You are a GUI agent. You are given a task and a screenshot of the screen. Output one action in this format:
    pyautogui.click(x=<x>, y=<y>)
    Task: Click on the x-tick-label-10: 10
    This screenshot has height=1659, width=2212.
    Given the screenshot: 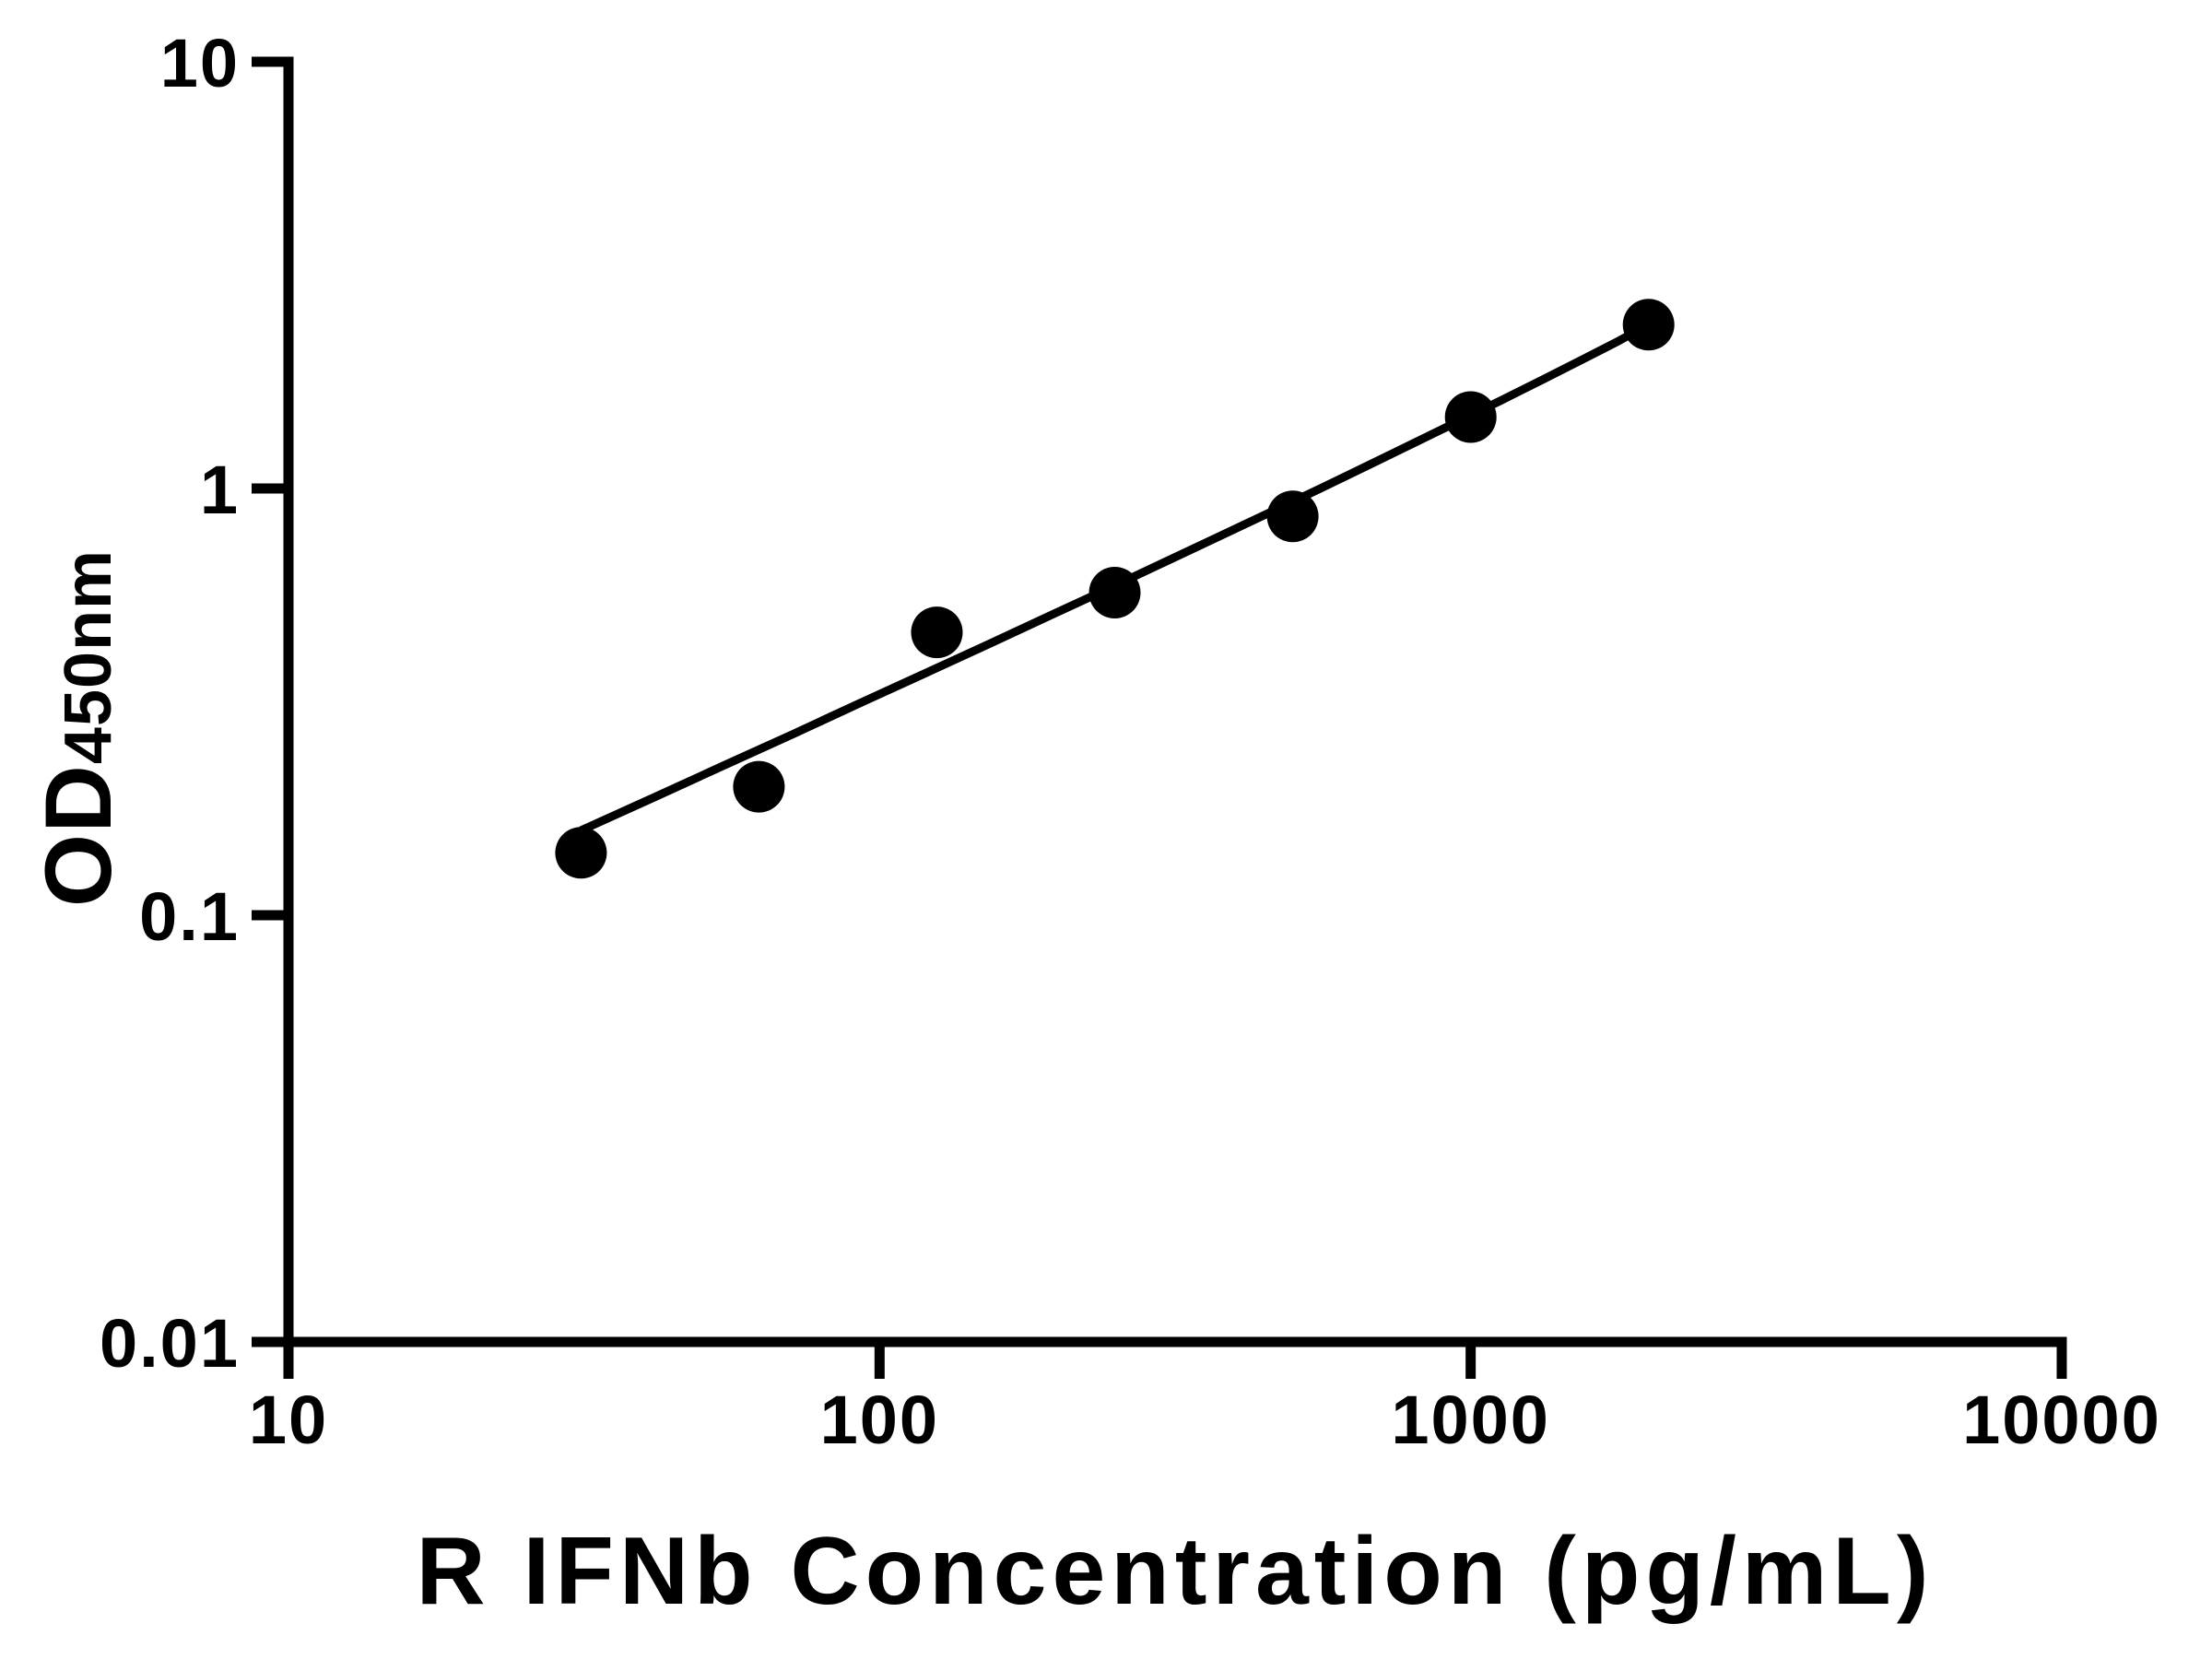 What is the action you would take?
    pyautogui.click(x=288, y=1420)
    